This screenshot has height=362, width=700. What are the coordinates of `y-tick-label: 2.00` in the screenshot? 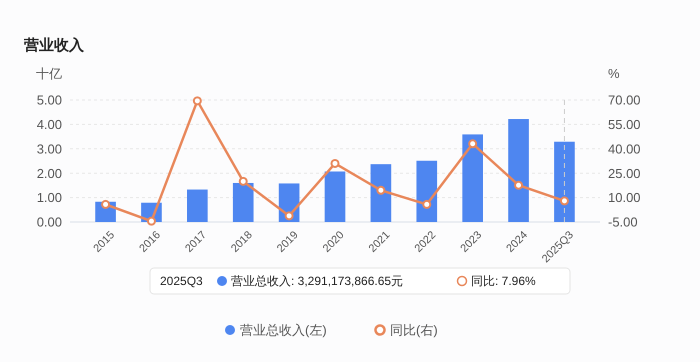 It's located at (49, 173).